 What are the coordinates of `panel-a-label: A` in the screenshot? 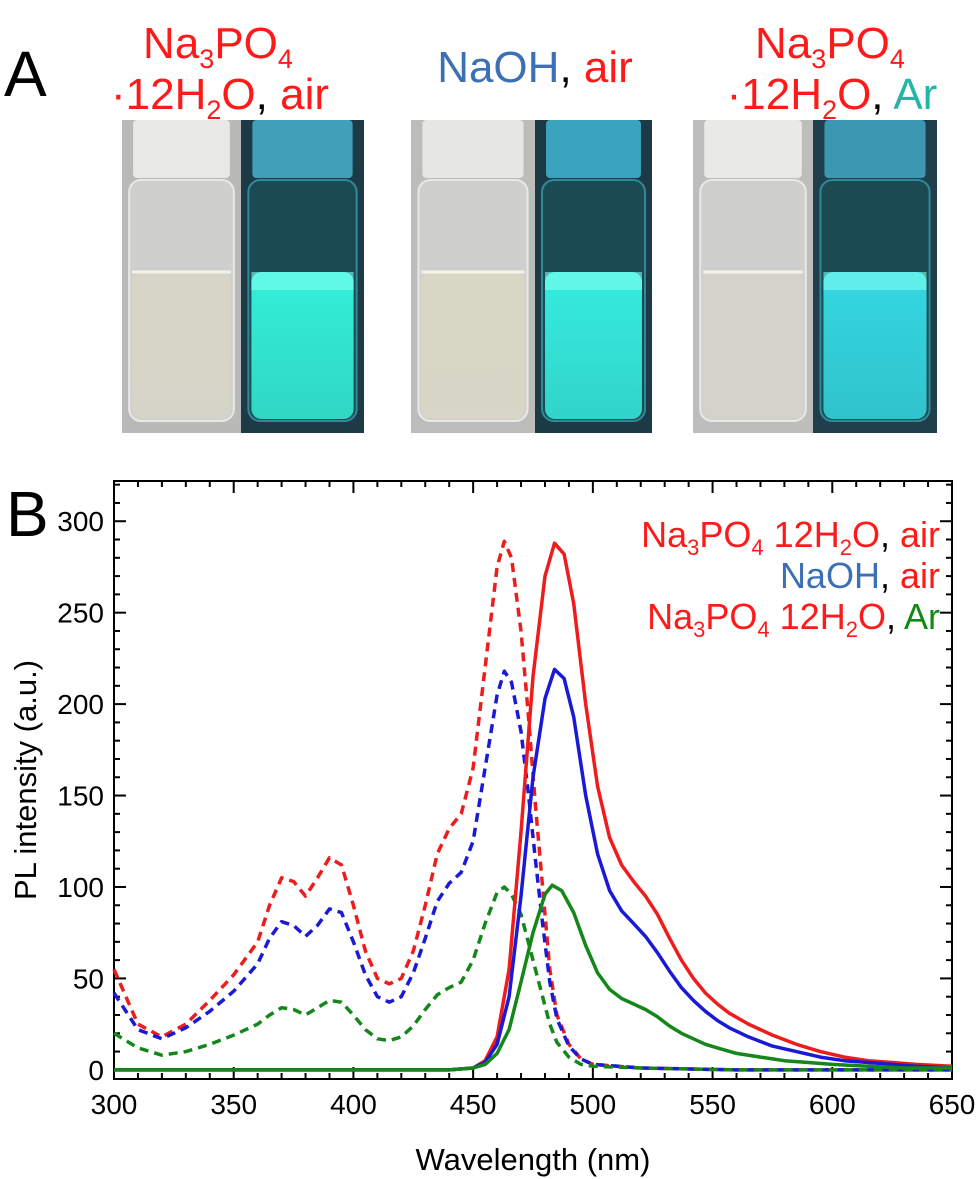 It's located at (25, 74).